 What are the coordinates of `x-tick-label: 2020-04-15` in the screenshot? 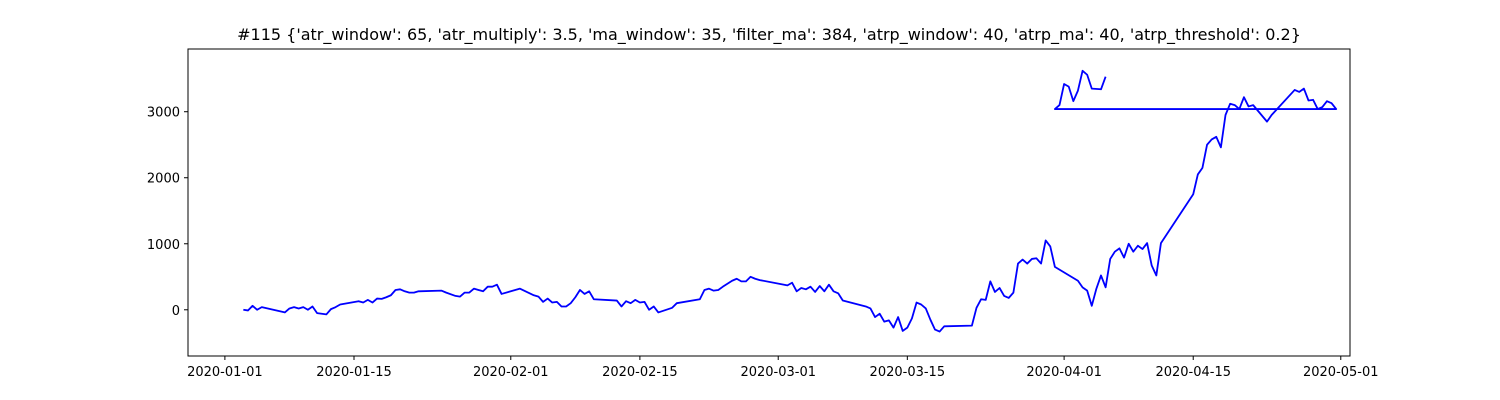 It's located at (1193, 372).